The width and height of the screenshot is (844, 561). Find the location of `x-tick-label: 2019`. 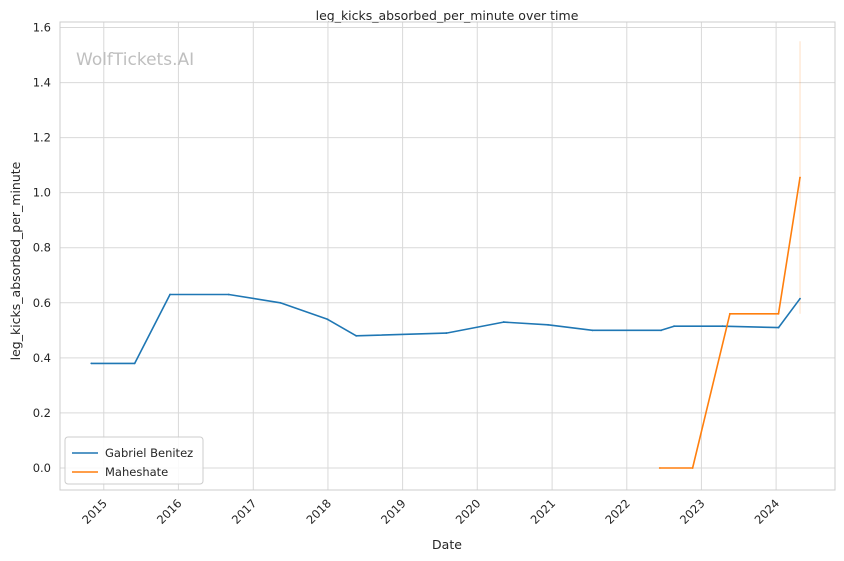

x-tick-label: 2019 is located at coordinates (393, 511).